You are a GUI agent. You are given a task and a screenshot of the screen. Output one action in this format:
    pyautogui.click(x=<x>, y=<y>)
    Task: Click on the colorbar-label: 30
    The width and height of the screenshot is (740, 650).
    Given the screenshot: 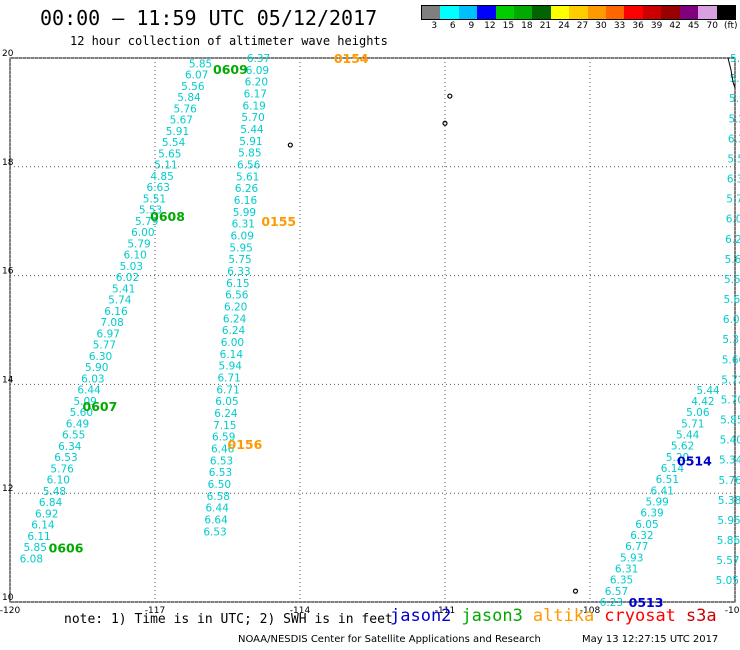 What is the action you would take?
    pyautogui.click(x=601, y=26)
    